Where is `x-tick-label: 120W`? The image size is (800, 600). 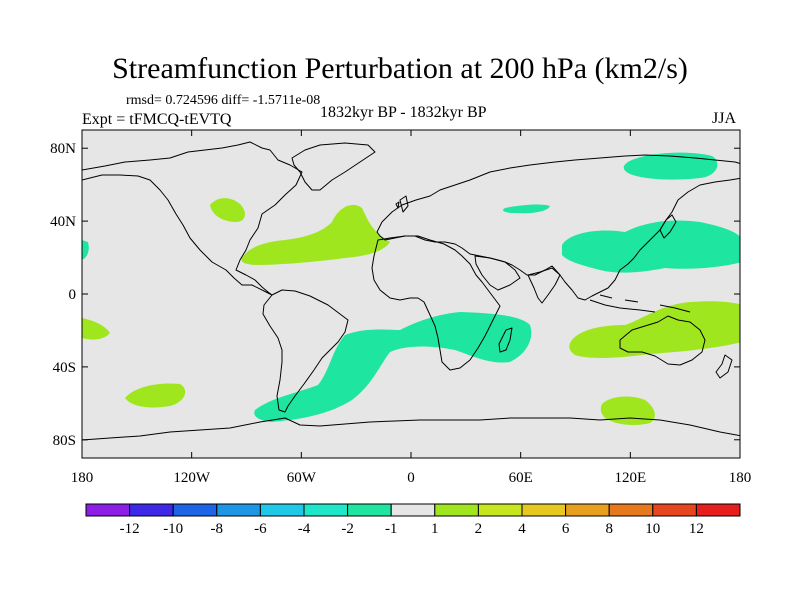
x-tick-label: 120W is located at coordinates (192, 478).